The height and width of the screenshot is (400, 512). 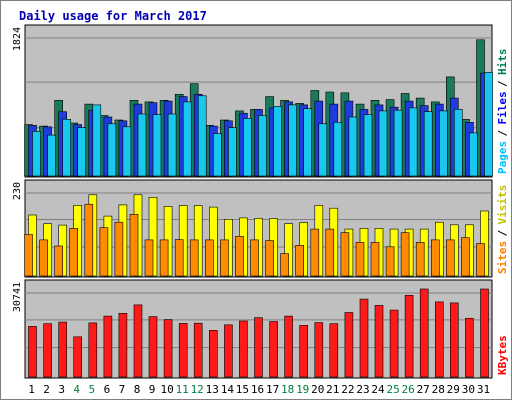 I want to click on legend-pages: Pages, so click(x=502, y=157).